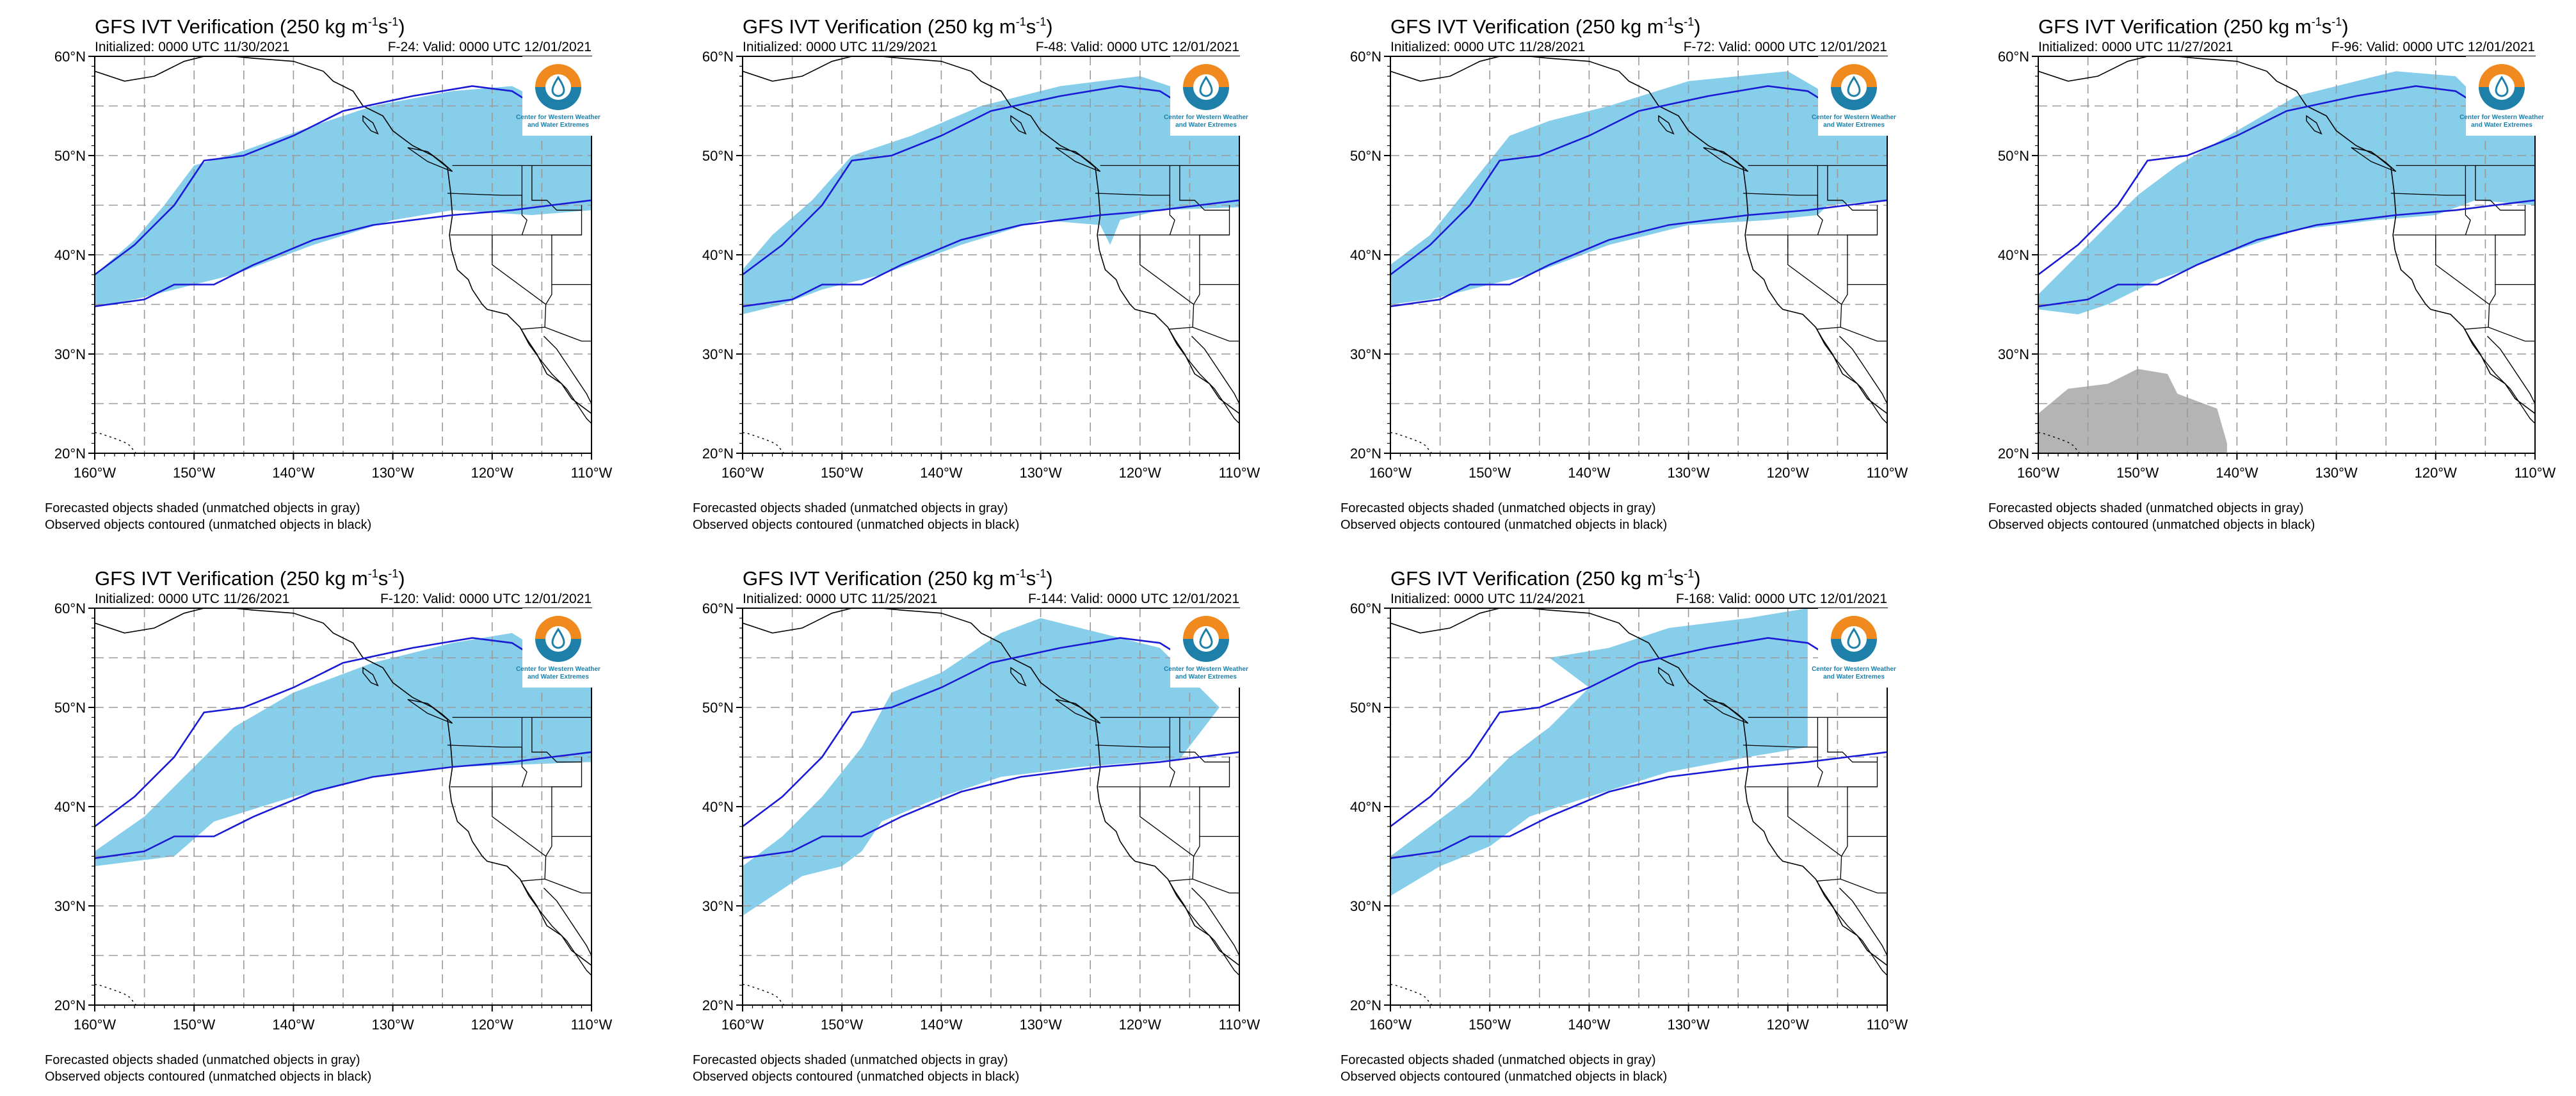 The height and width of the screenshot is (1096, 2576). Describe the element at coordinates (192, 47) in the screenshot. I see `initialized-label: Initialized: 0000 UTC 11/30/2021` at that location.